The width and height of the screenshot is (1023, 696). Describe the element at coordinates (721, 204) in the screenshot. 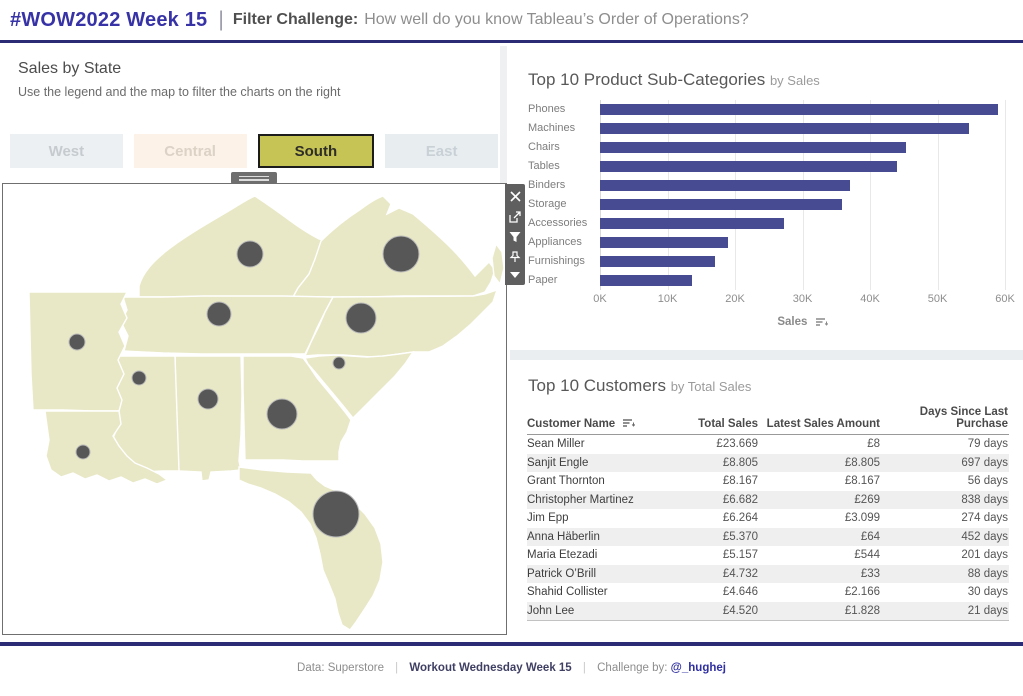

I see `bar-storage` at that location.